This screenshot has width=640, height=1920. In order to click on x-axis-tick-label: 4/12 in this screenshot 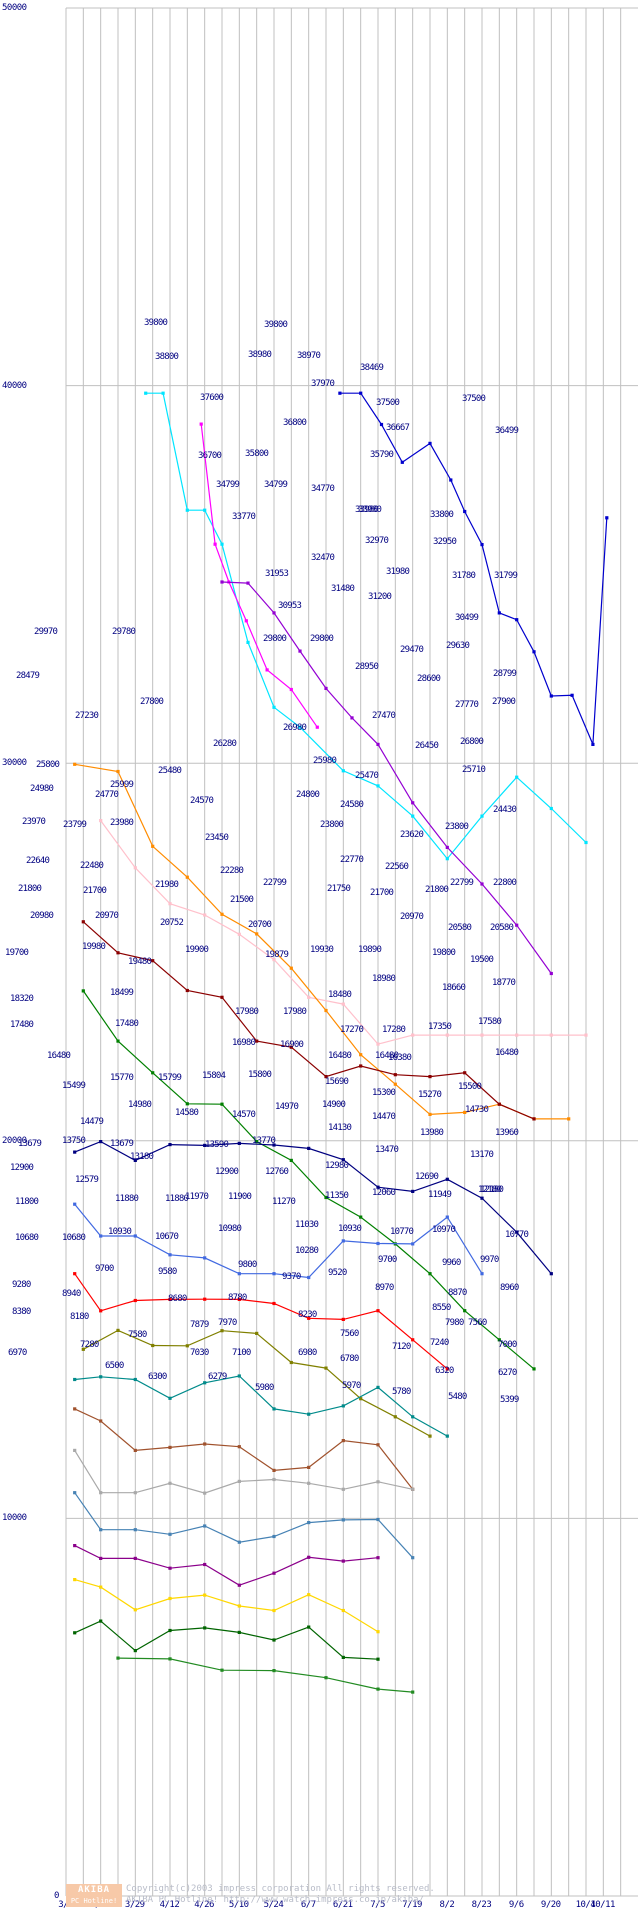, I will do `click(169, 1905)`.